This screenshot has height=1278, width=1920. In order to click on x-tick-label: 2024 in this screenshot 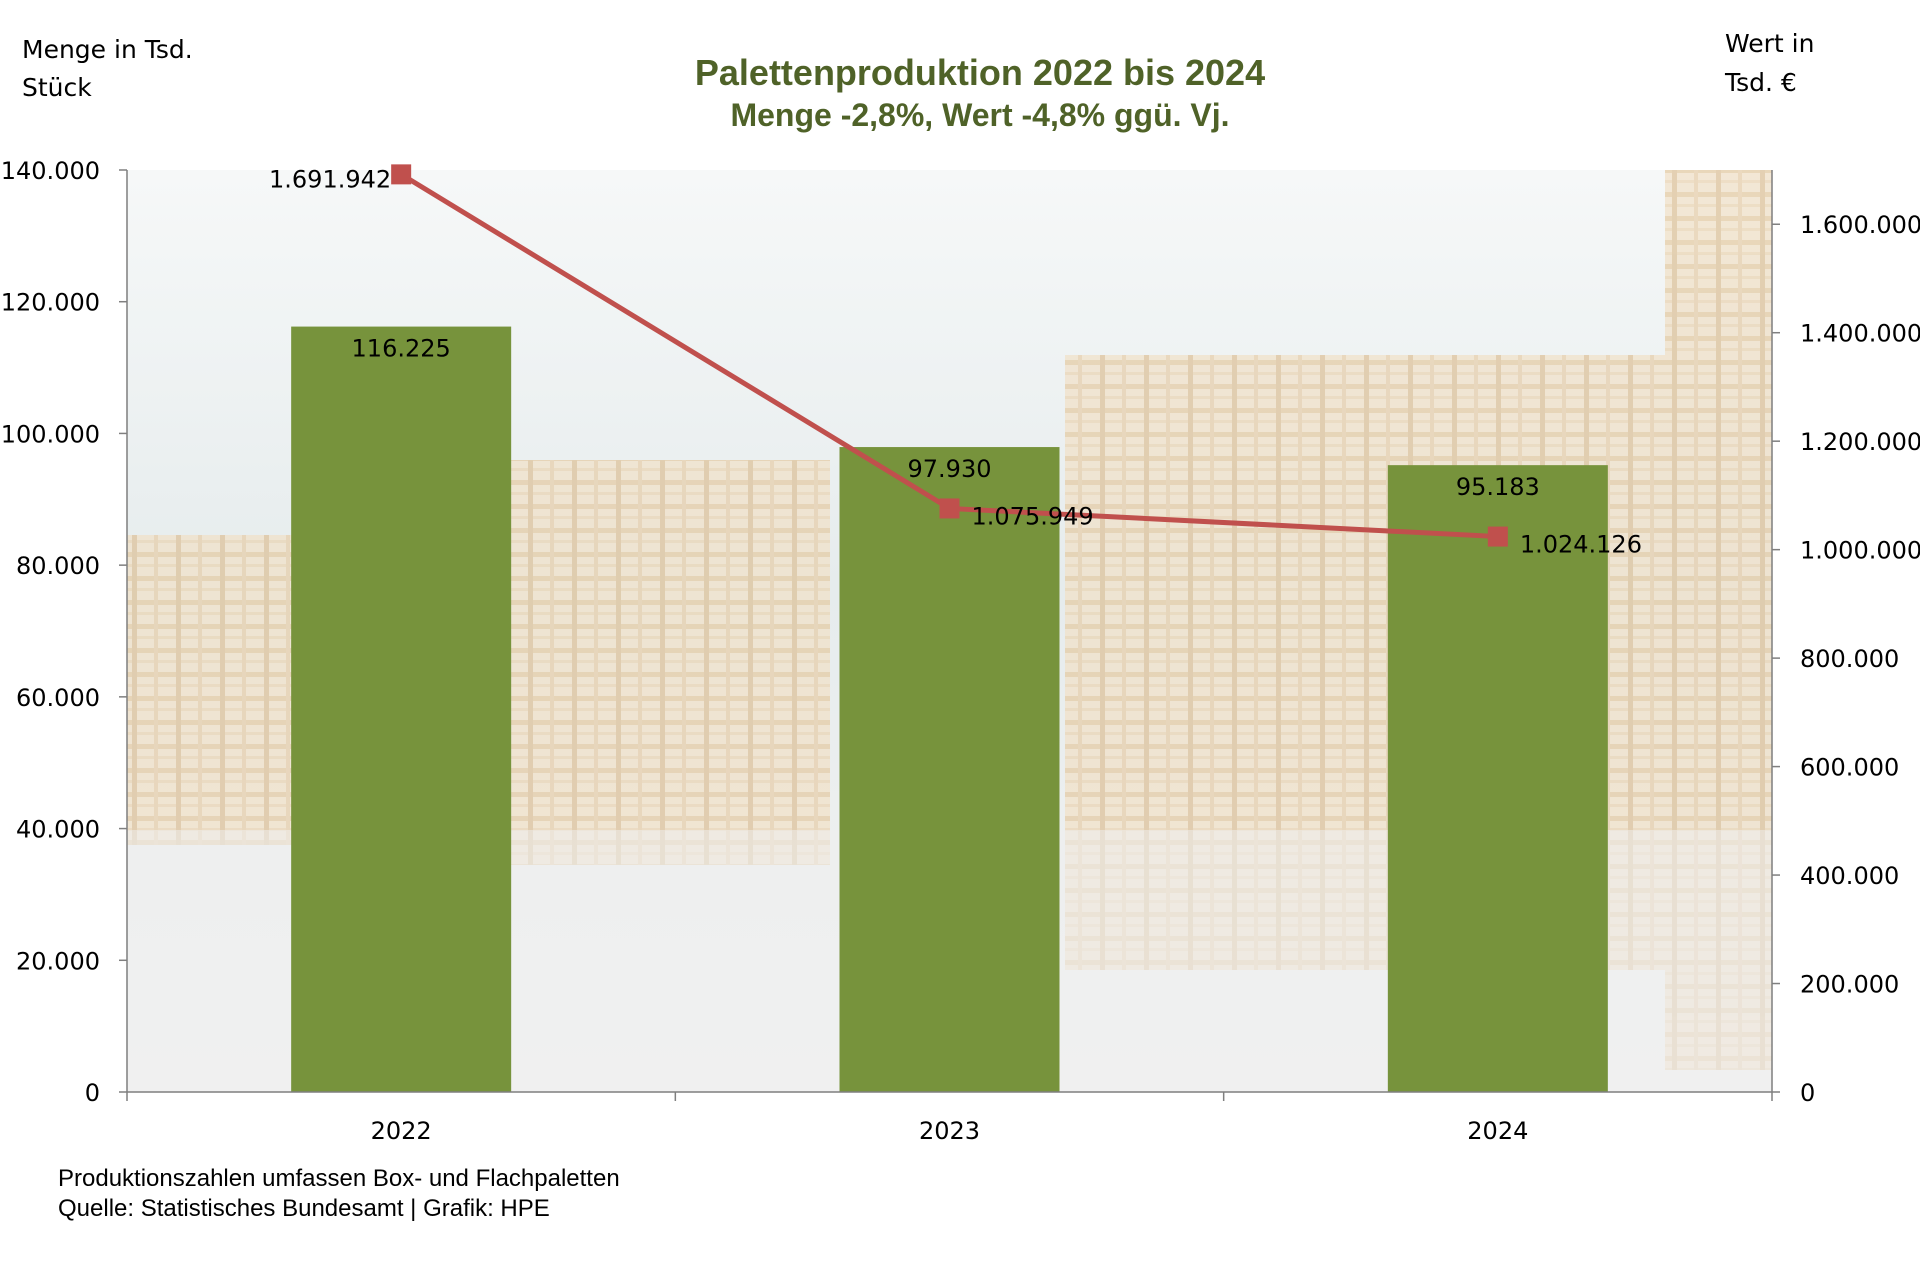, I will do `click(1497, 1131)`.